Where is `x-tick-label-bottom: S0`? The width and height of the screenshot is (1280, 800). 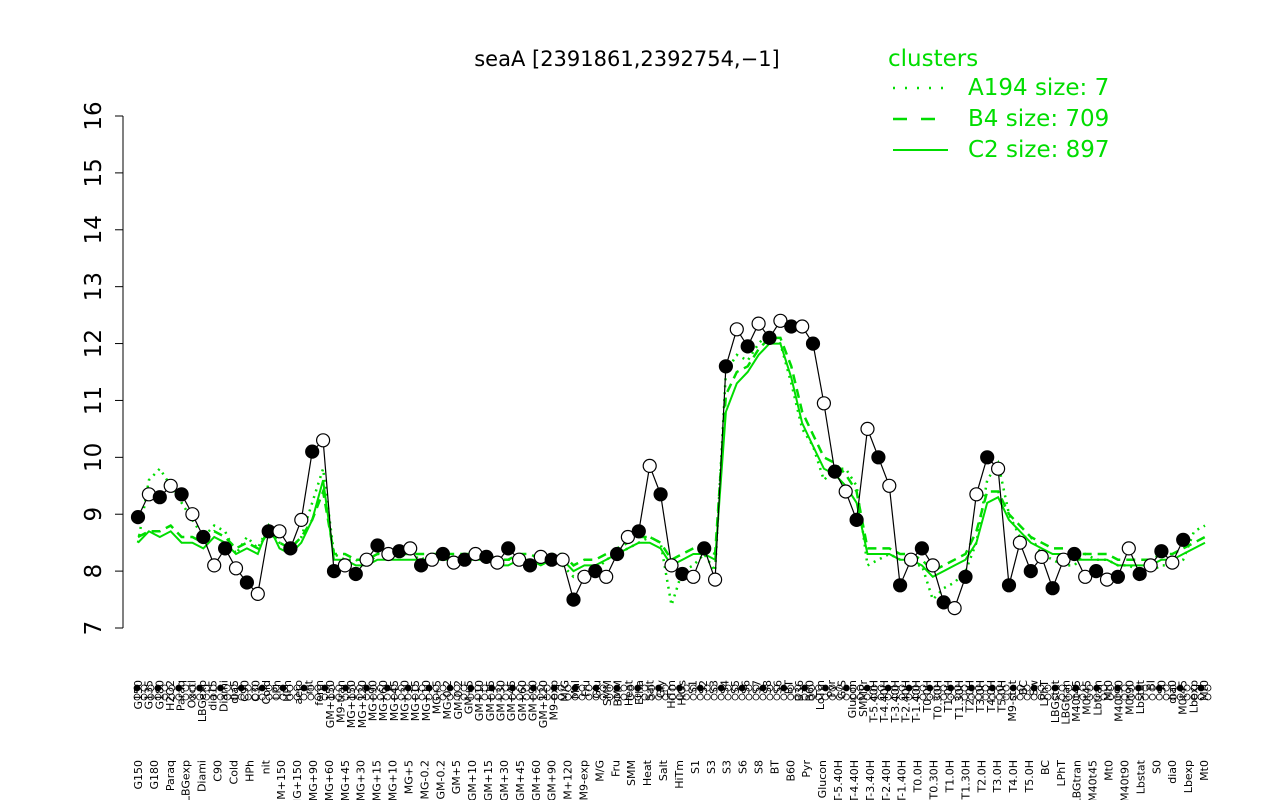 x-tick-label-bottom: S0 is located at coordinates (1156, 767).